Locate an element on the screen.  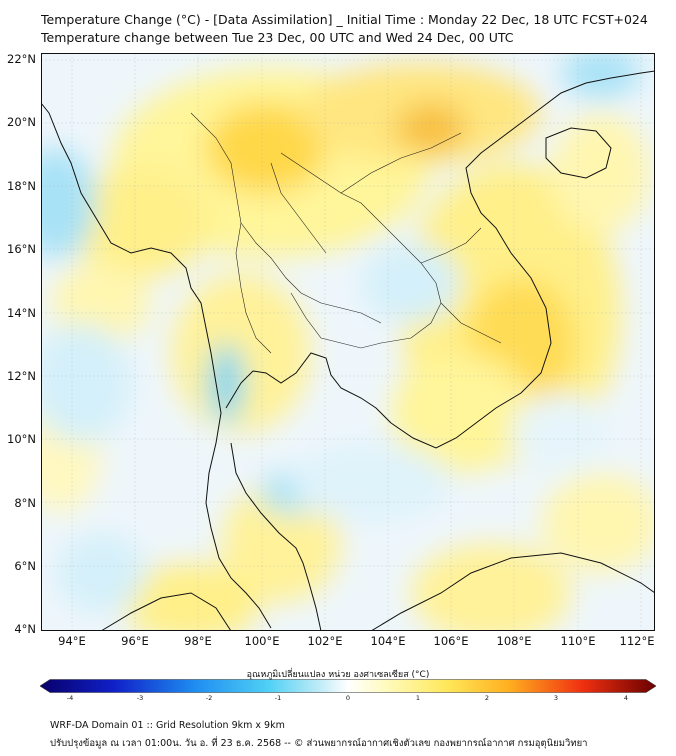
colorbar-tick: -4 is located at coordinates (70, 698).